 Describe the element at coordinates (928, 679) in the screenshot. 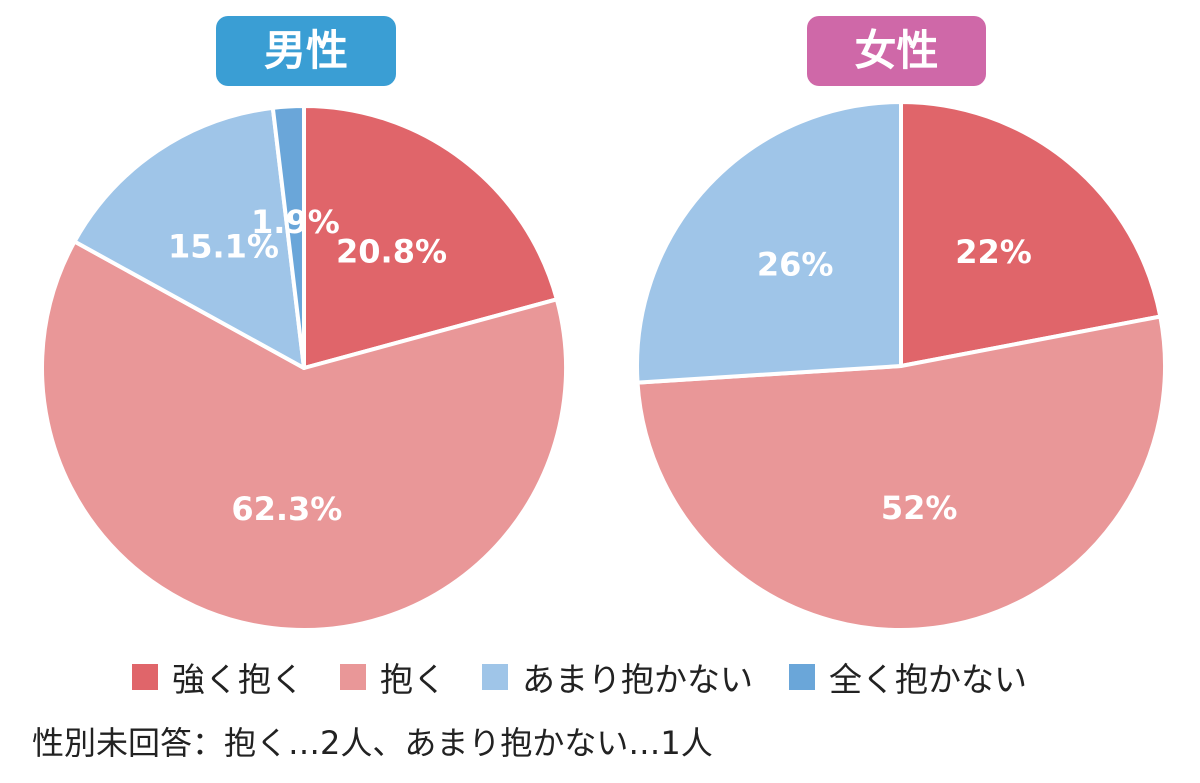

I see `legend-label-never: 全く抱かない` at that location.